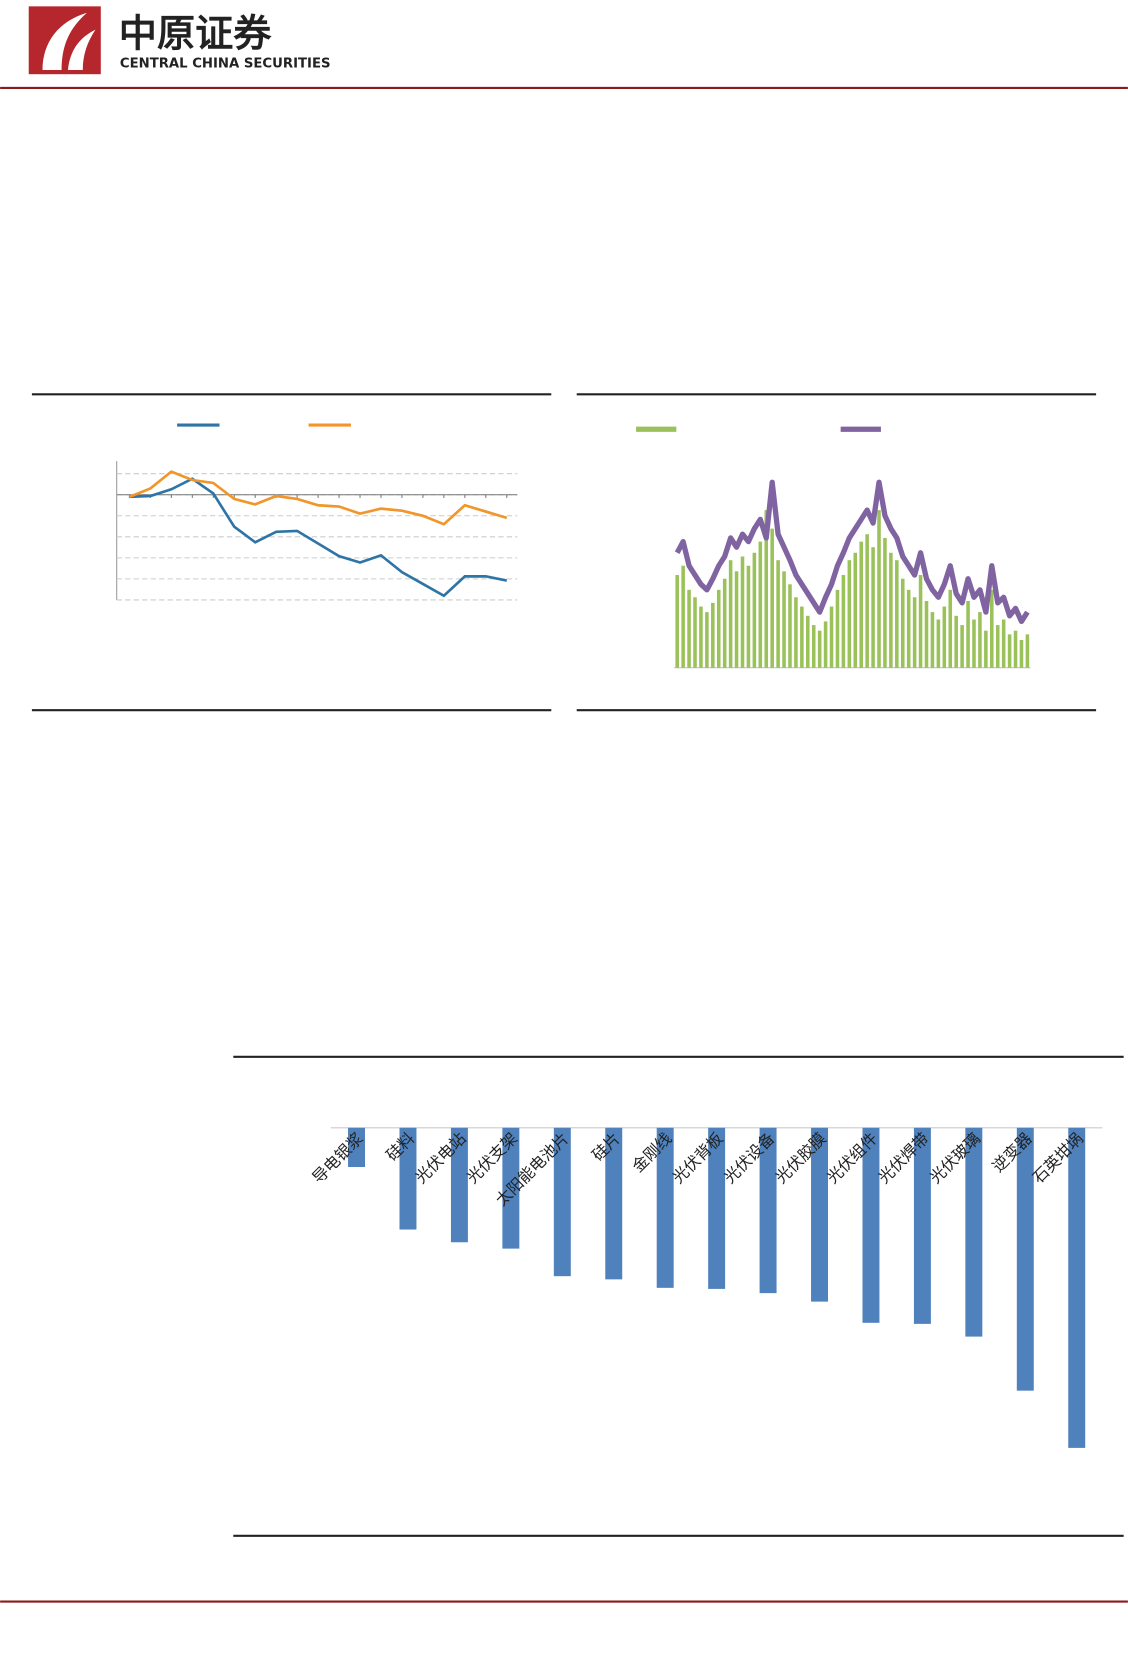 The width and height of the screenshot is (1128, 1662). I want to click on logo, so click(64, 40).